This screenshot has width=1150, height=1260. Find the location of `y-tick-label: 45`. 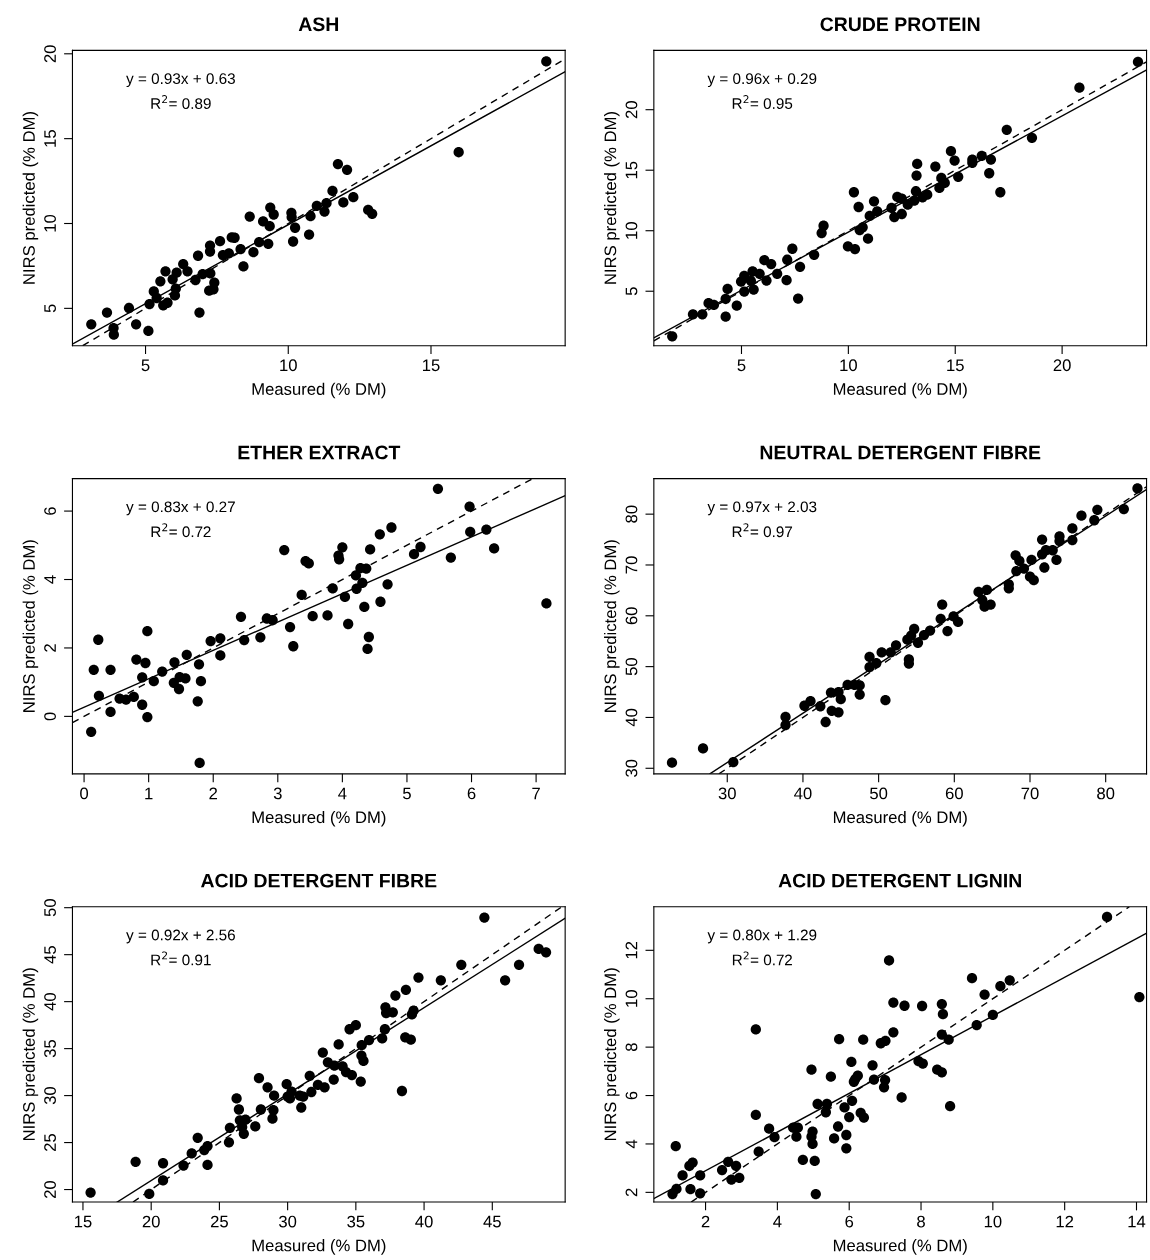

y-tick-label: 45 is located at coordinates (50, 955).